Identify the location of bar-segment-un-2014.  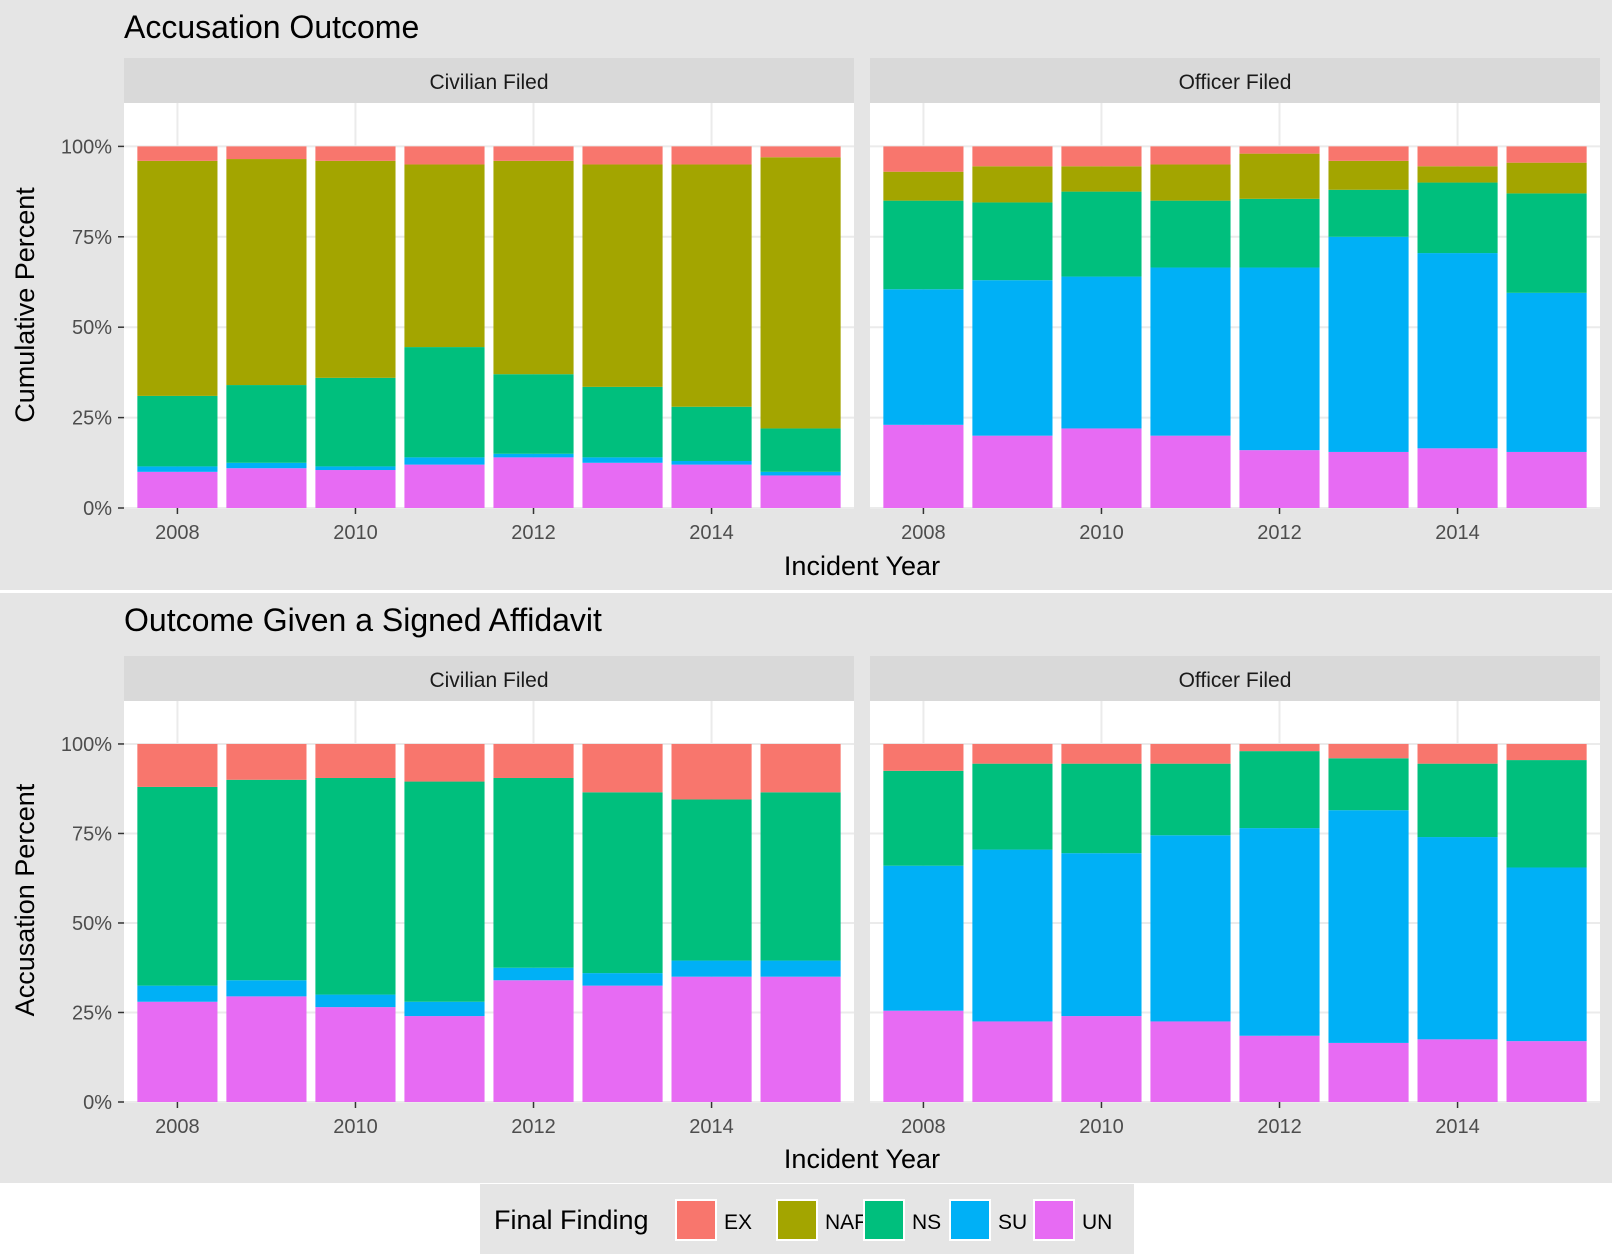
(711, 1039).